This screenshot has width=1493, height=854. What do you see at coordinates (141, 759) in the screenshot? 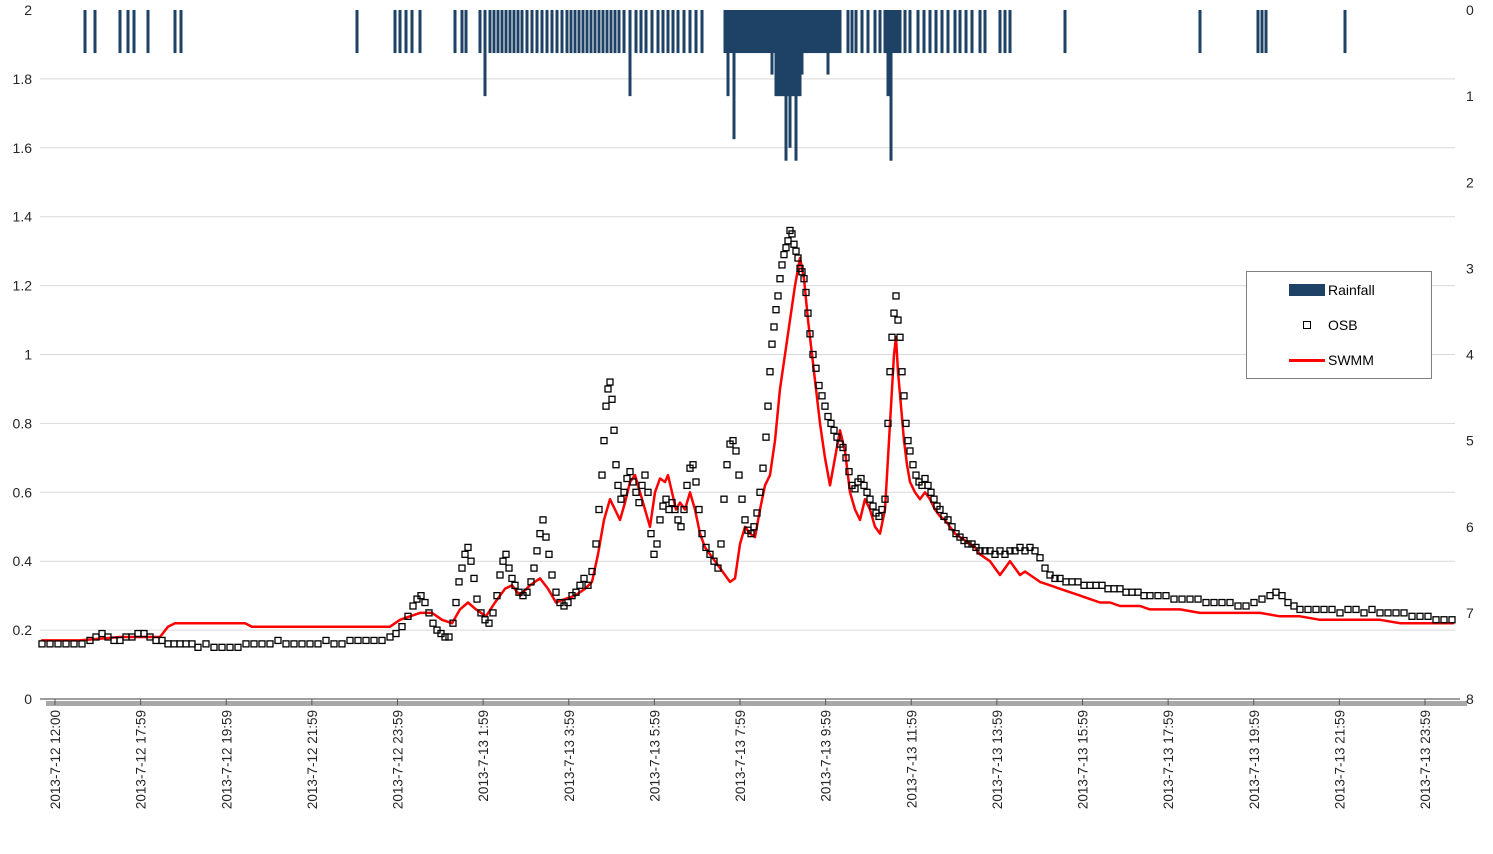
I see `x-axis-tick-label: 2013-7-12 17:59` at bounding box center [141, 759].